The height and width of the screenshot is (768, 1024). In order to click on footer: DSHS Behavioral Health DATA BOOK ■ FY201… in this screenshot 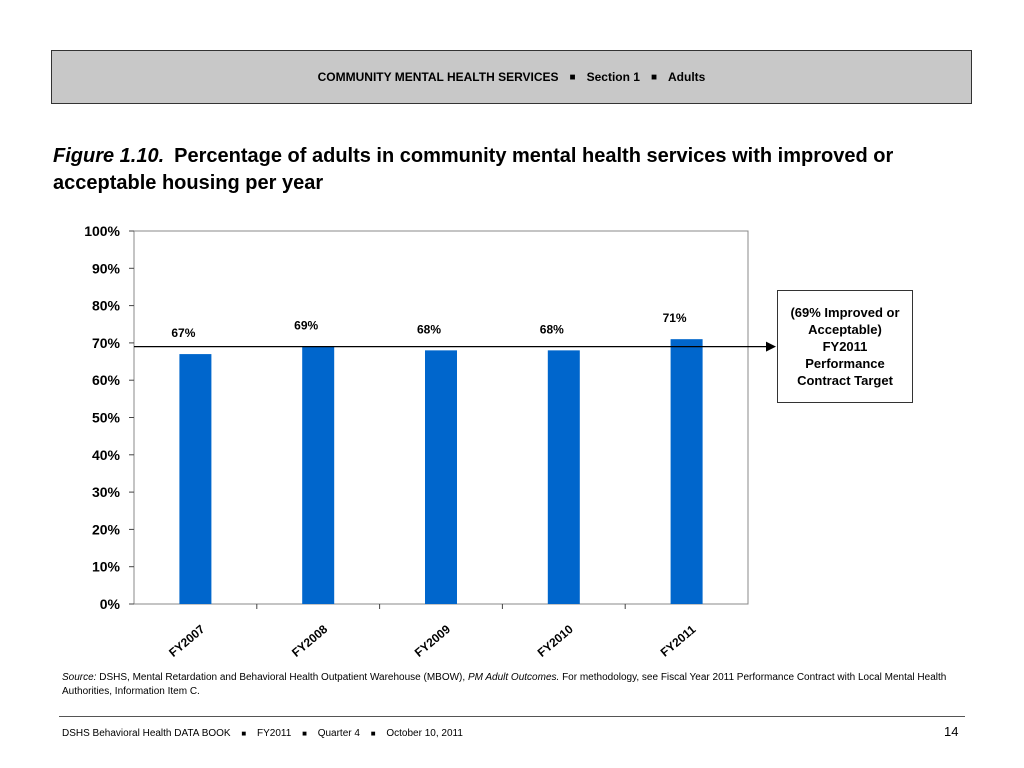, I will do `click(262, 733)`.